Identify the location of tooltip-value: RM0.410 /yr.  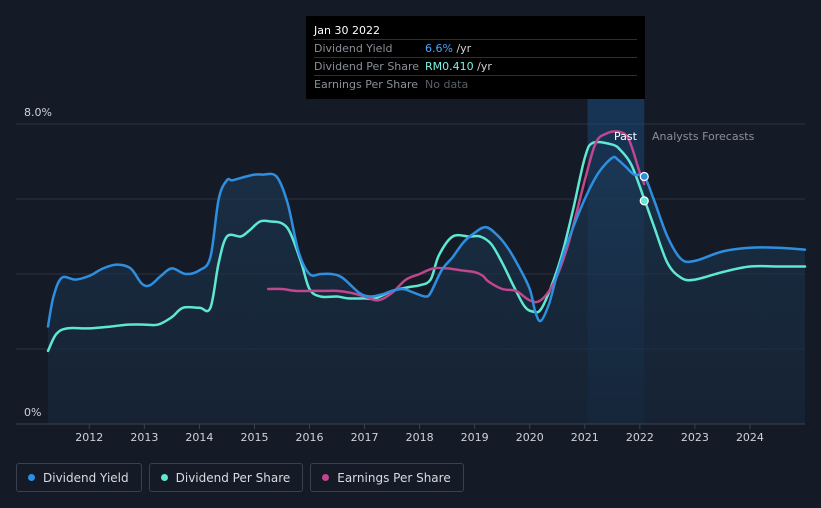
(458, 66).